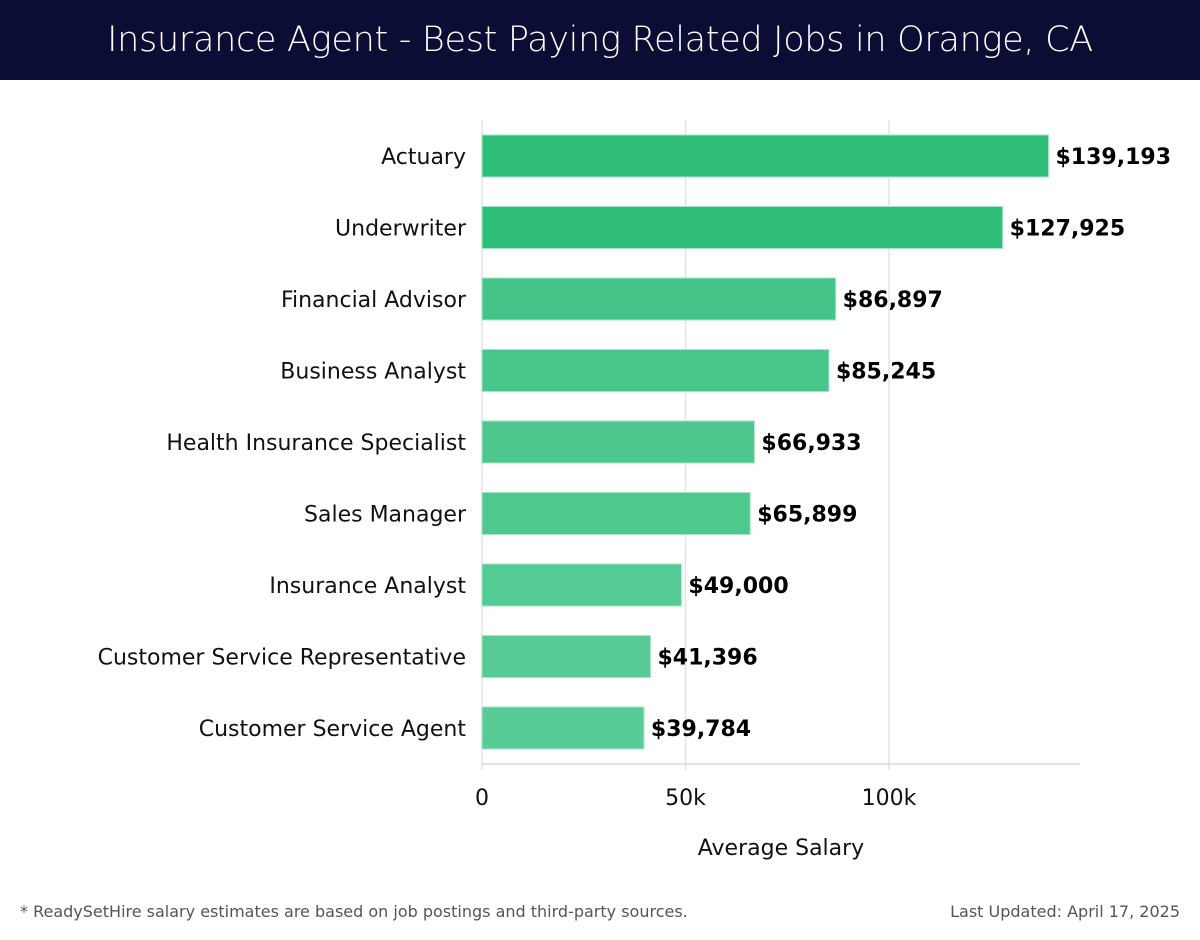  What do you see at coordinates (807, 515) in the screenshot?
I see `value-label: $65,899` at bounding box center [807, 515].